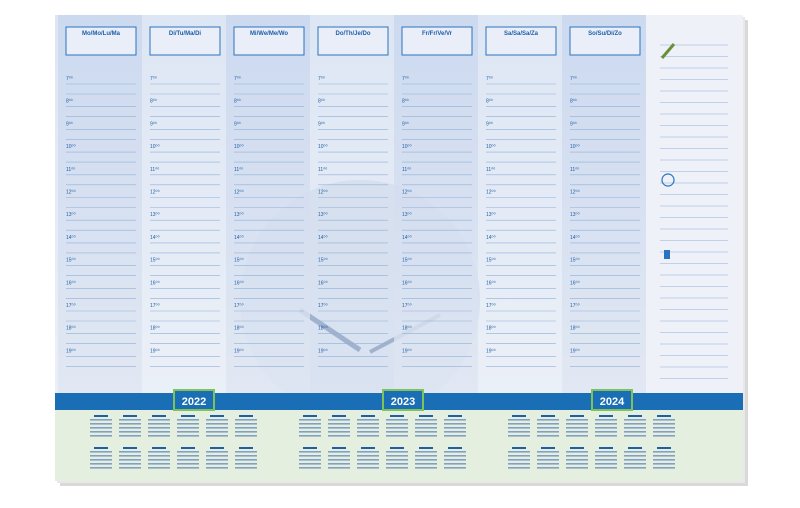 The image size is (800, 508). Describe the element at coordinates (323, 261) in the screenshot. I see `hour-label: 15⁰⁰` at that location.